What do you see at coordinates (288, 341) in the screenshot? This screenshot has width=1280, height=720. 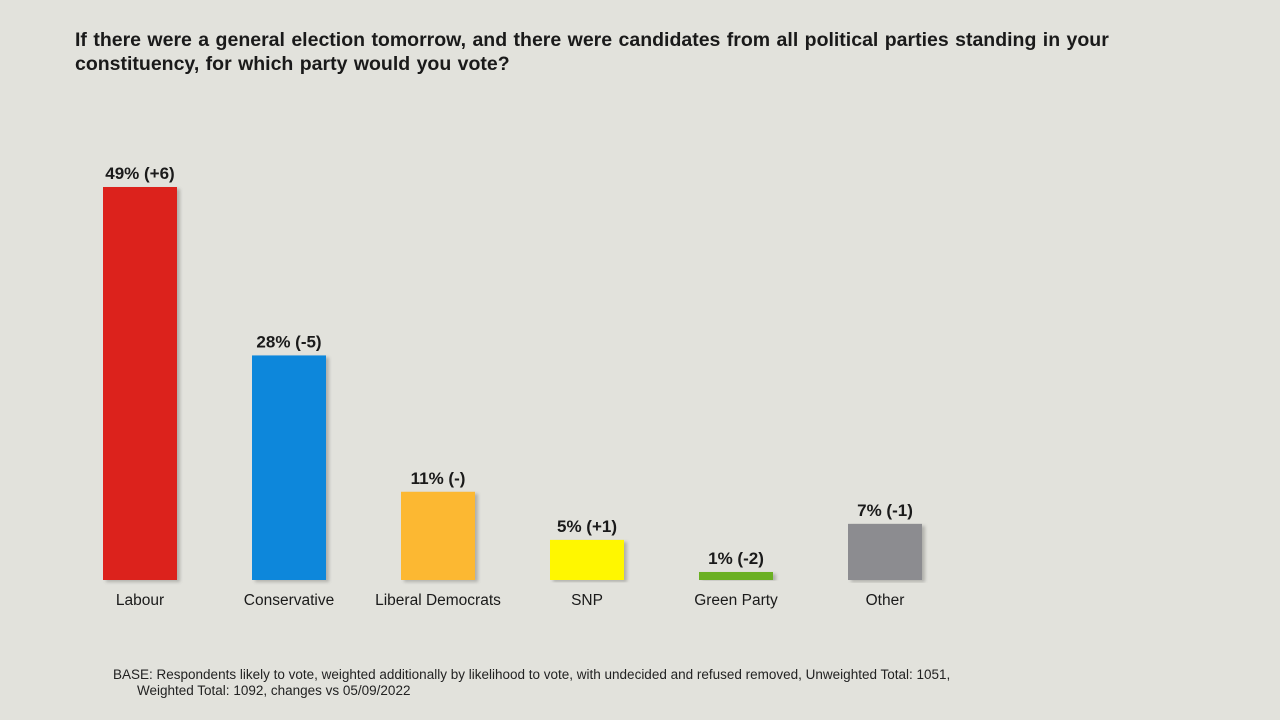 I see `data-label-conservative: 28% (-5)` at bounding box center [288, 341].